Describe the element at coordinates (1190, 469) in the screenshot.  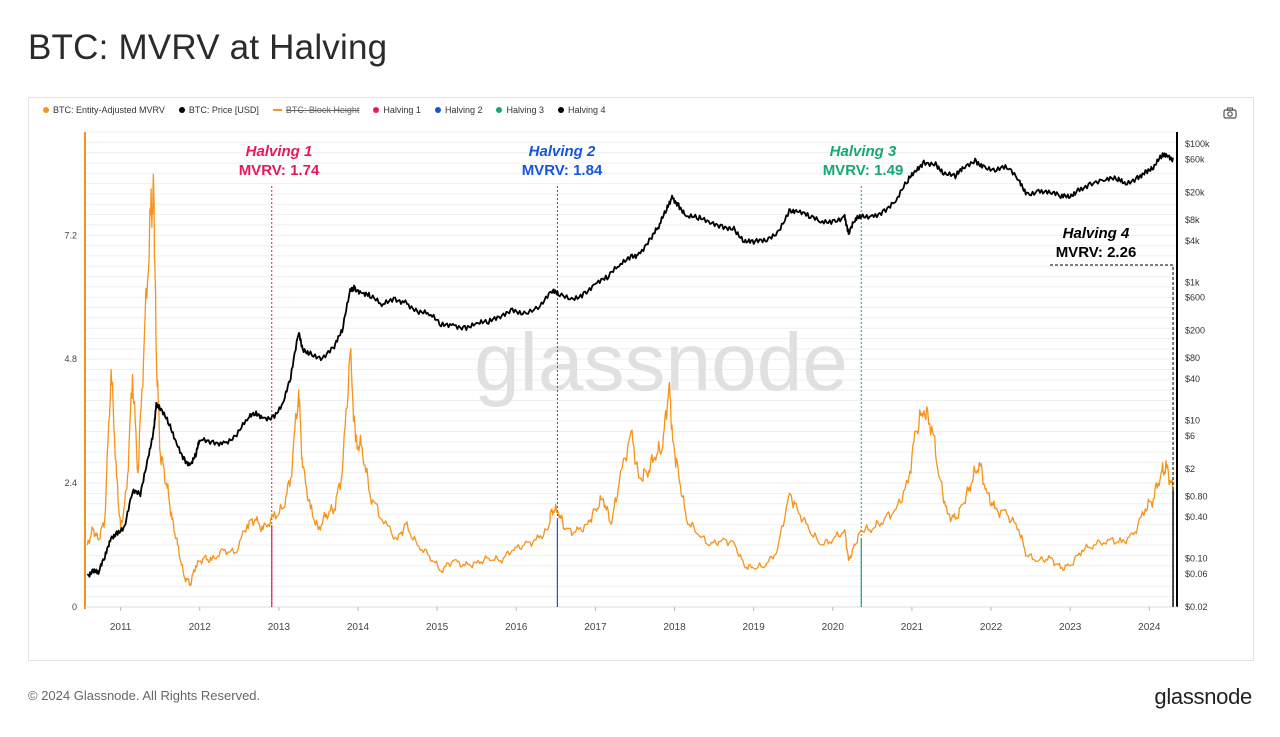
I see `y-right-tick-label: $2` at that location.